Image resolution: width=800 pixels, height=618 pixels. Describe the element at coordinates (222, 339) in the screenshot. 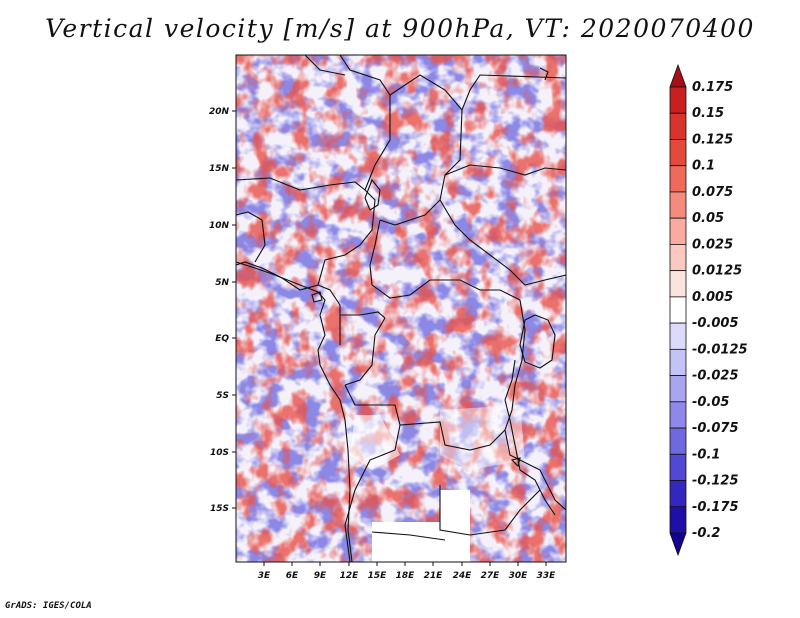

I see `lat-label: EQ` at that location.